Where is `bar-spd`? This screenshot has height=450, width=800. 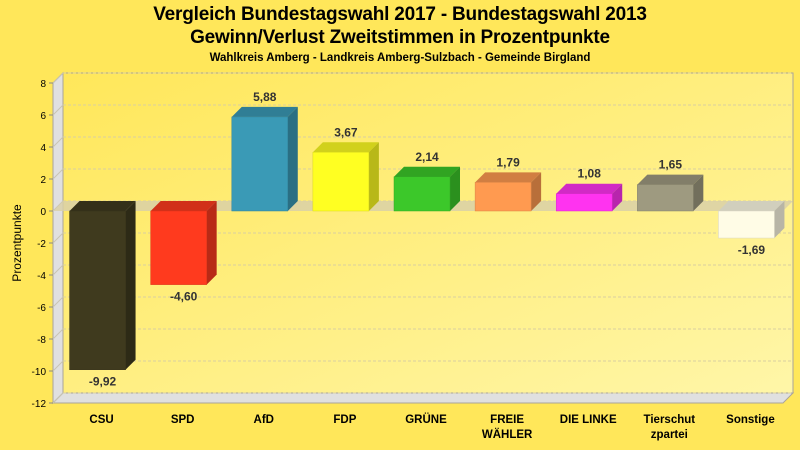
bar-spd is located at coordinates (183, 243).